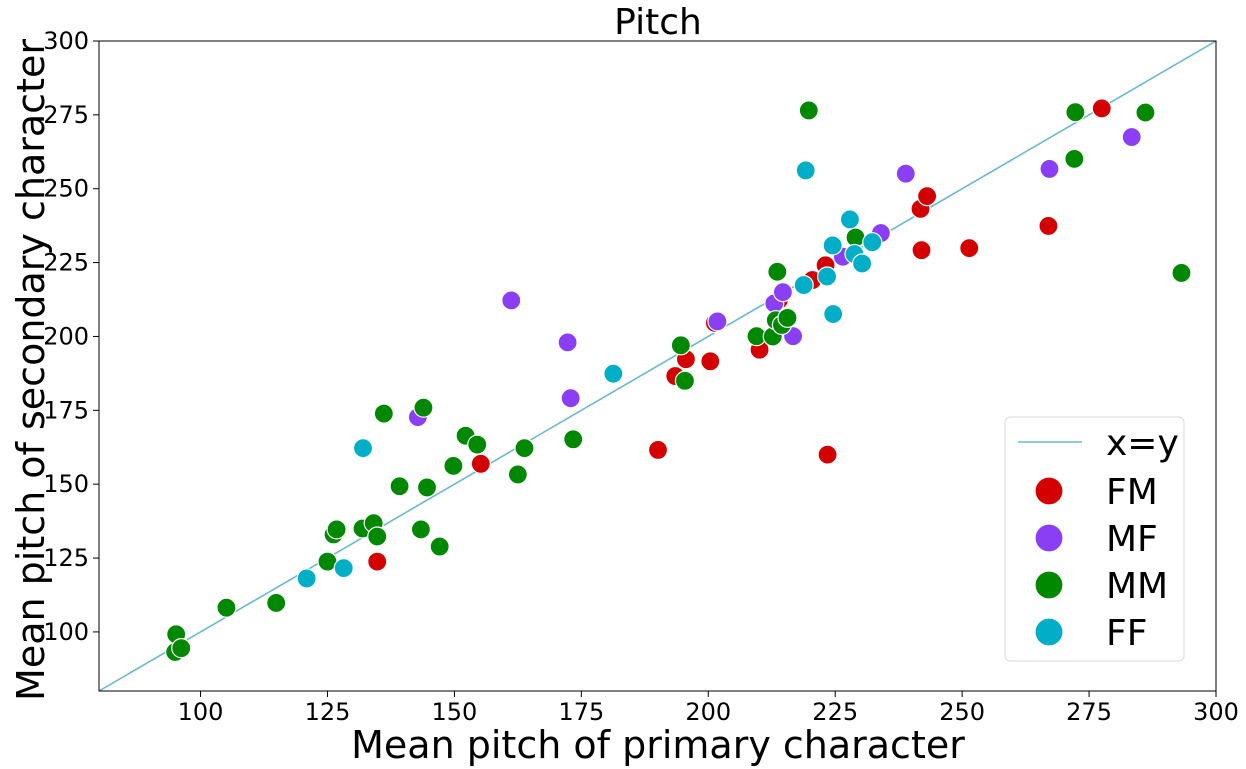  I want to click on legend-label: x=y, so click(1142, 443).